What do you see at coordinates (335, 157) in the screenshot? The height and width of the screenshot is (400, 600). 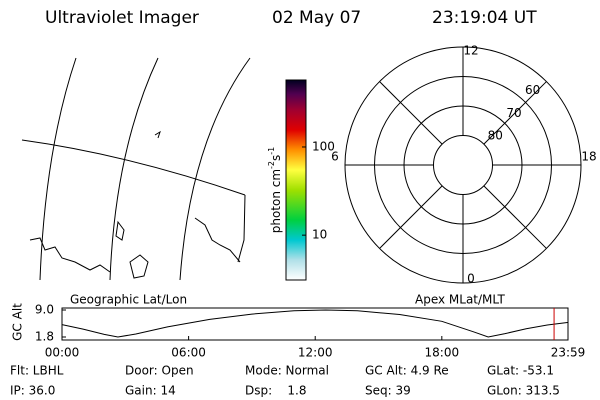 I see `mlt-label: 6` at bounding box center [335, 157].